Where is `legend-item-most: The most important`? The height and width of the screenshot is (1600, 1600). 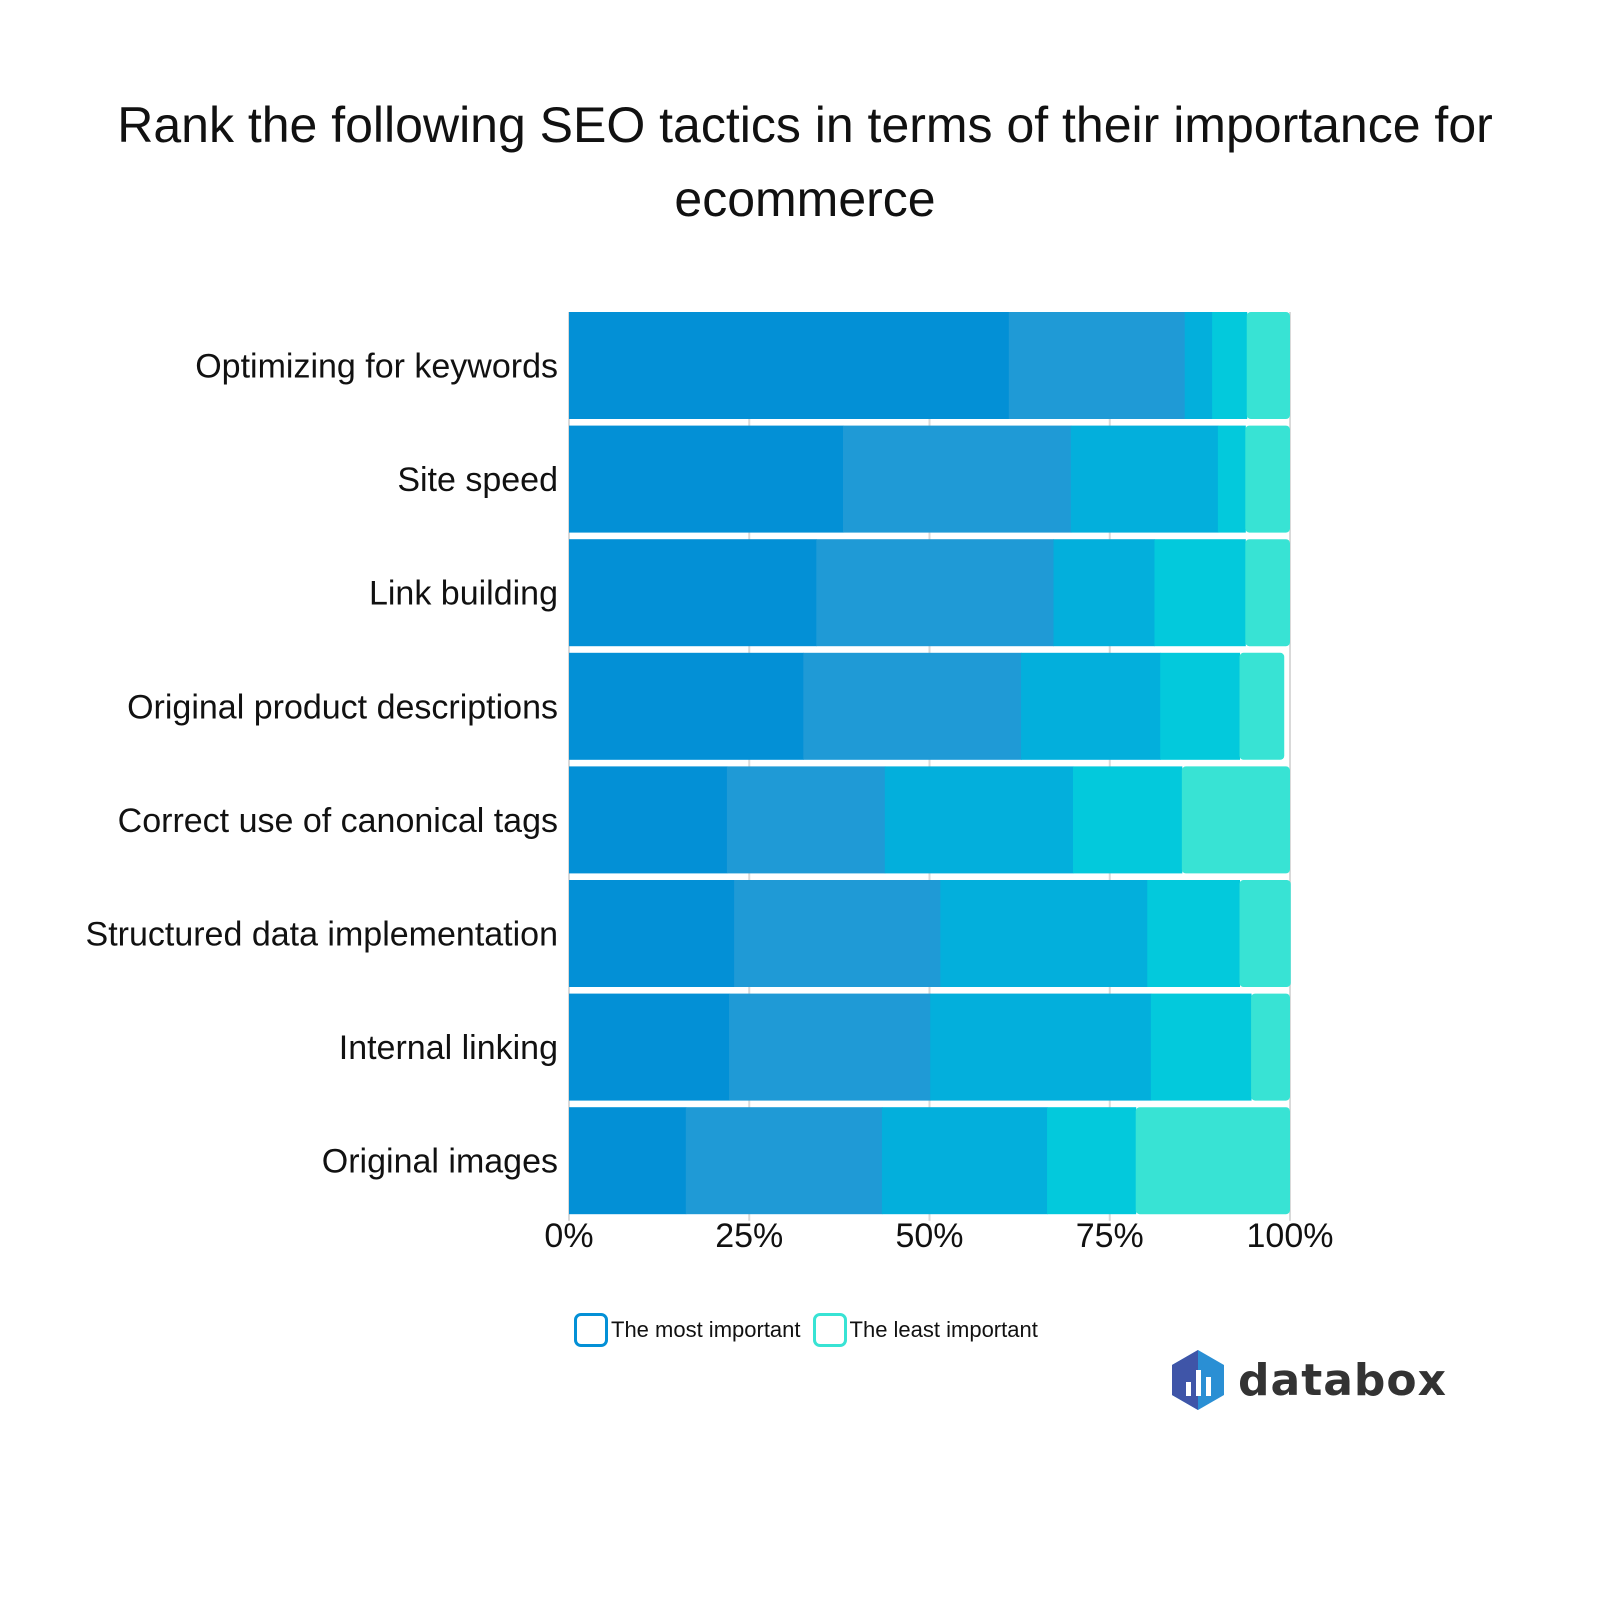
legend-item-most: The most important is located at coordinates (687, 1330).